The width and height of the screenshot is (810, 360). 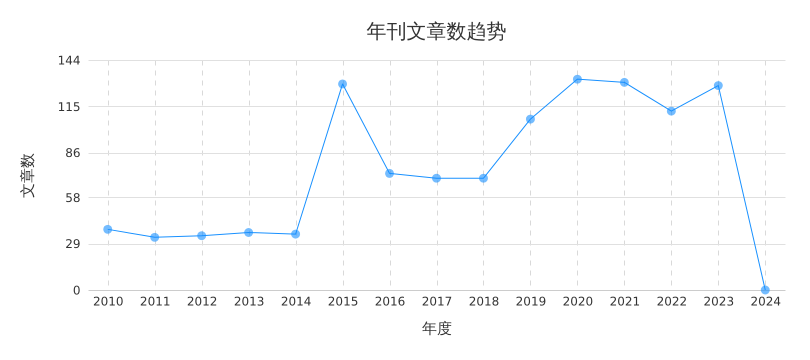 What do you see at coordinates (202, 301) in the screenshot?
I see `x-tick-label: 2012` at bounding box center [202, 301].